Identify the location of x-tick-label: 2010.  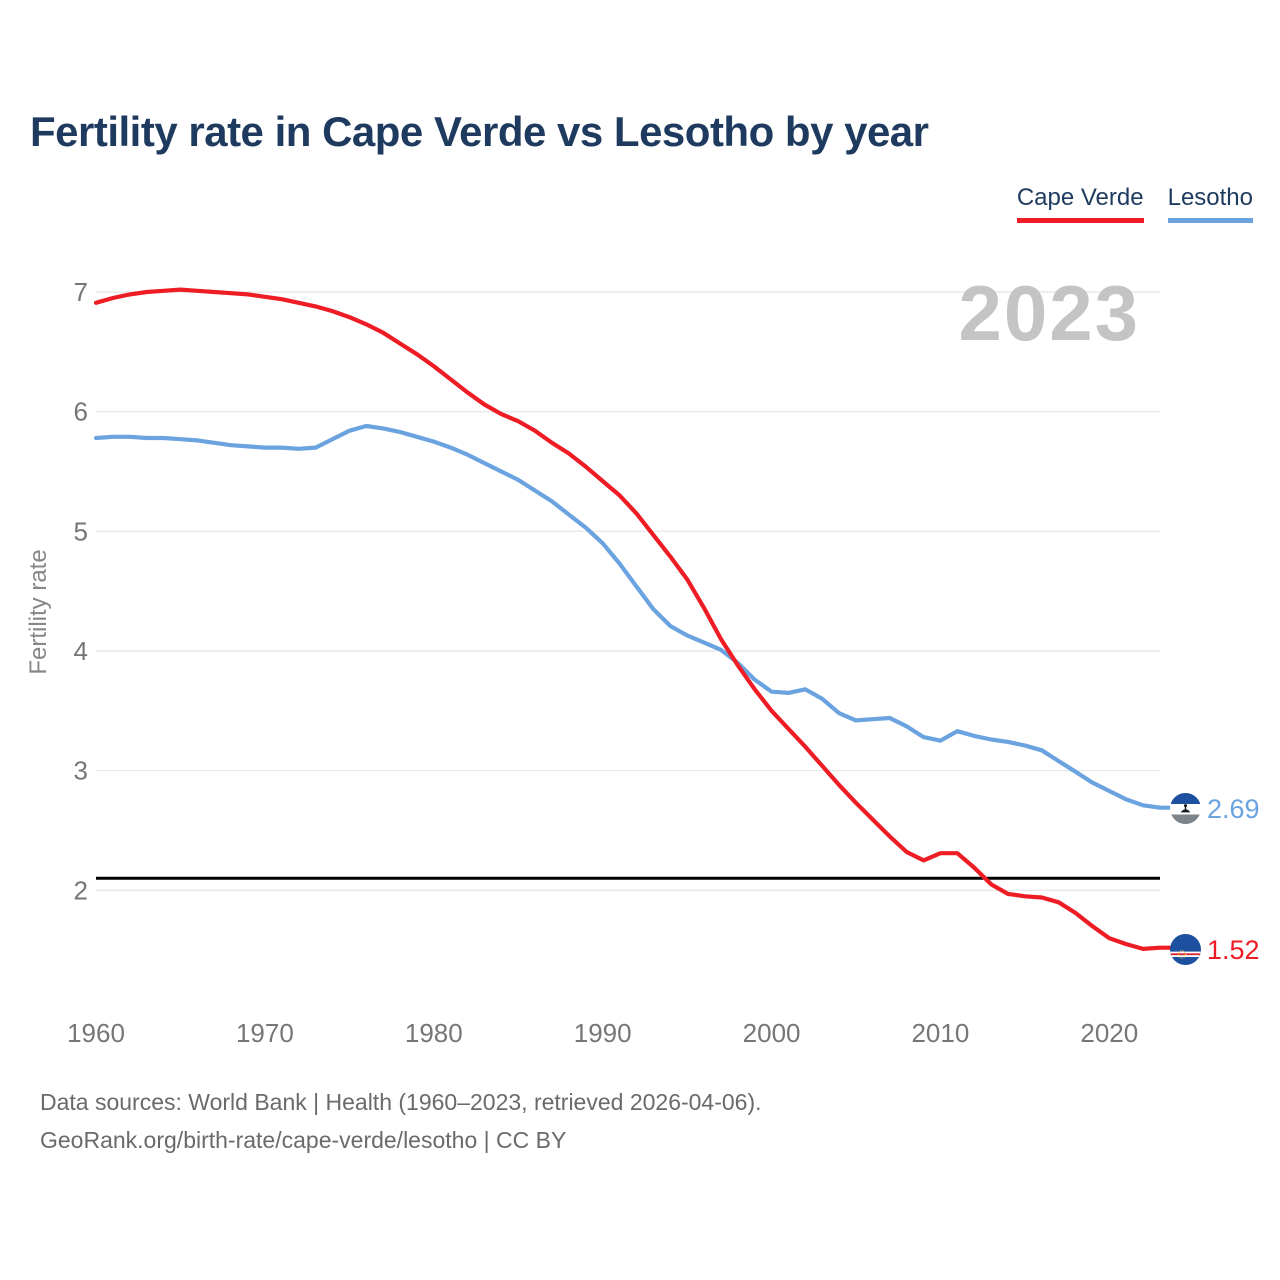
(940, 1033).